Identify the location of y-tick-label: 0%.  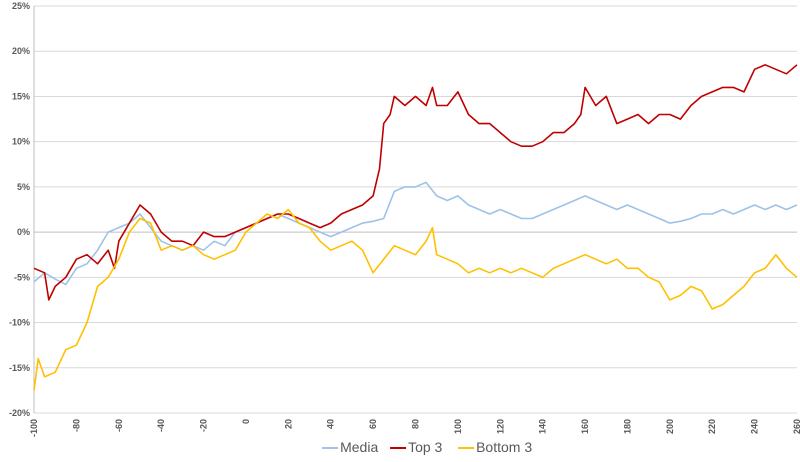
(23, 232).